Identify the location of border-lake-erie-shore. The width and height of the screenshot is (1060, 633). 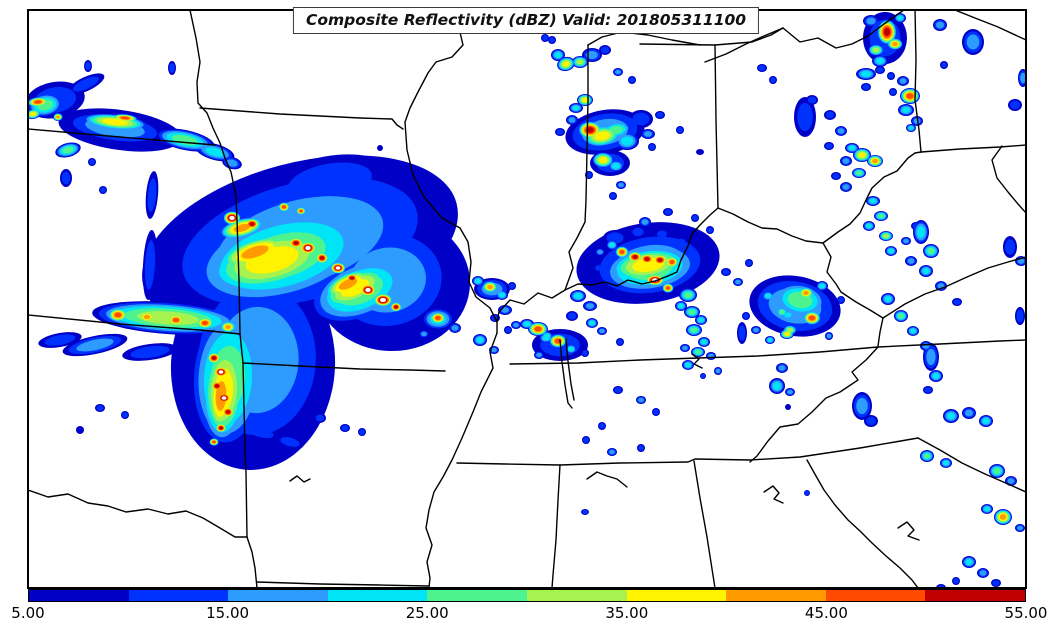
(843, 30).